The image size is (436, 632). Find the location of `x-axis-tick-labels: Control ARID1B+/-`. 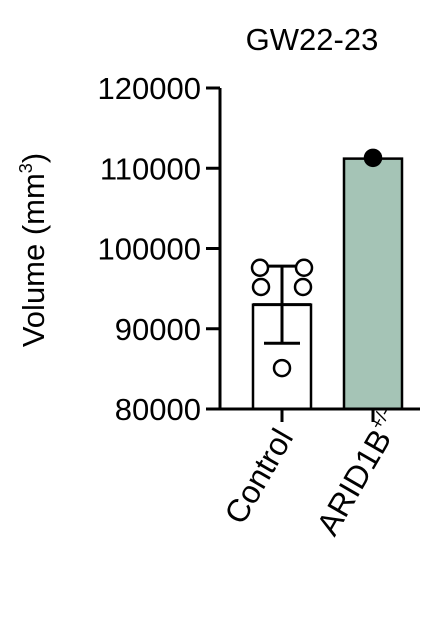

x-axis-tick-labels: Control ARID1B+/- is located at coordinates (313, 472).